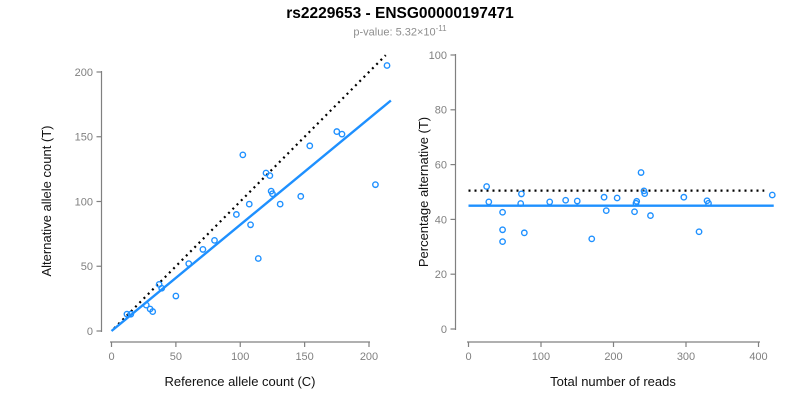 Image resolution: width=800 pixels, height=400 pixels. I want to click on x-tick-label: 400, so click(758, 357).